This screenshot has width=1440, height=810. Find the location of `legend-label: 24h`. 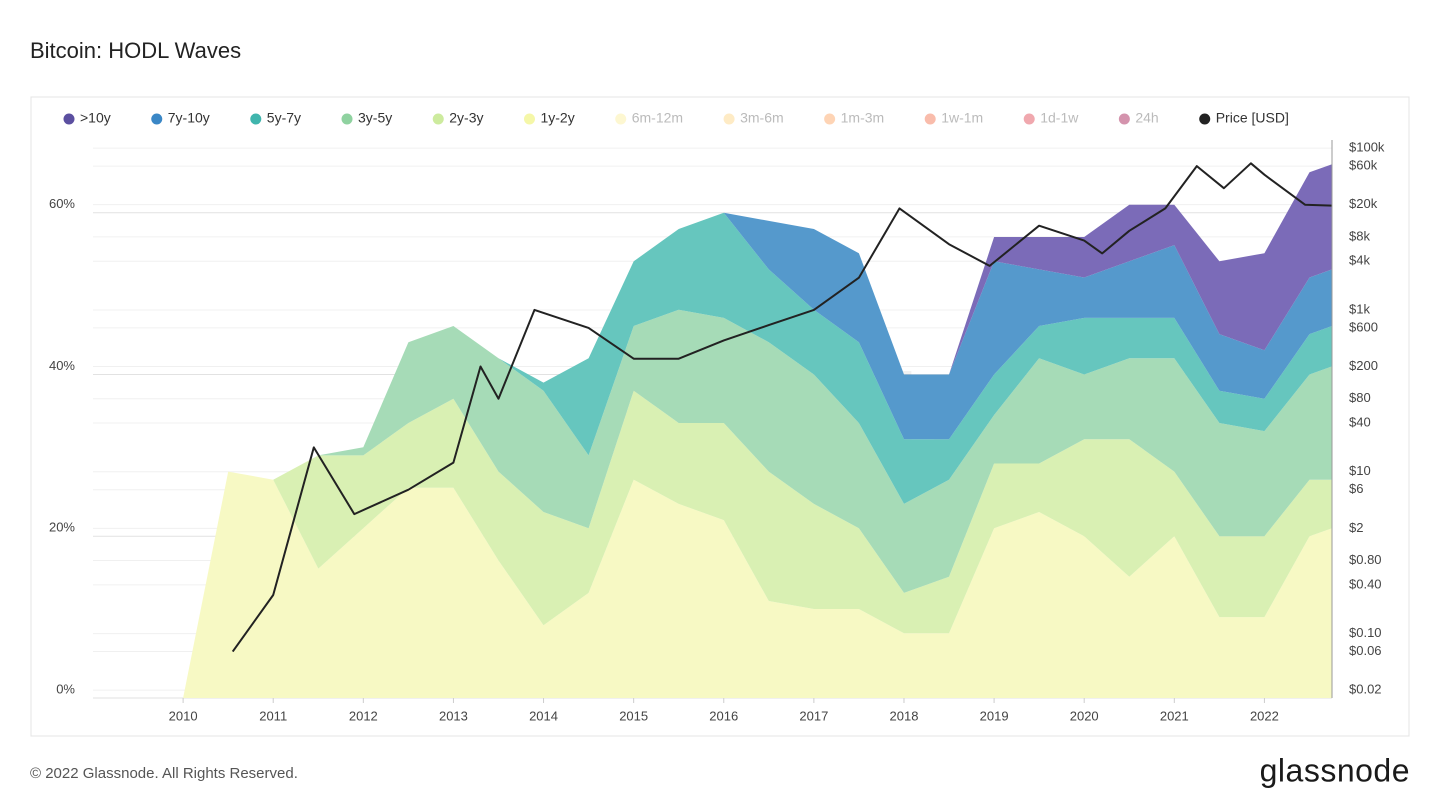

legend-label: 24h is located at coordinates (1146, 118).